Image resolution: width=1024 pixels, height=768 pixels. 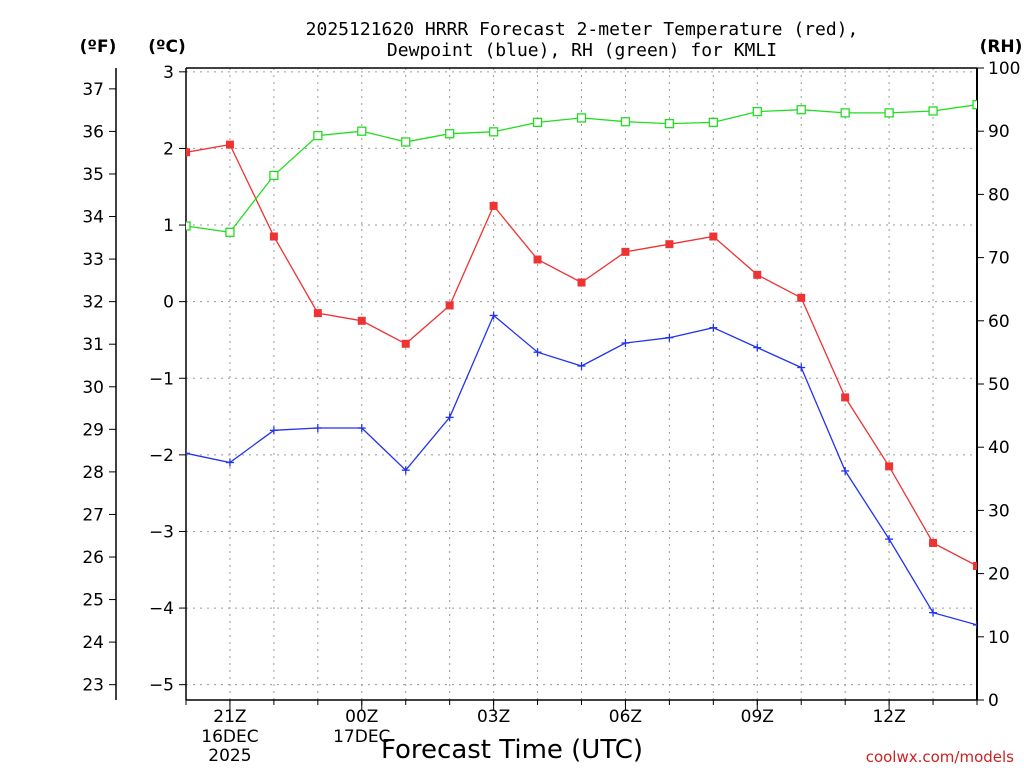 I want to click on fahrenheit-tick-label: 36, so click(x=93, y=132).